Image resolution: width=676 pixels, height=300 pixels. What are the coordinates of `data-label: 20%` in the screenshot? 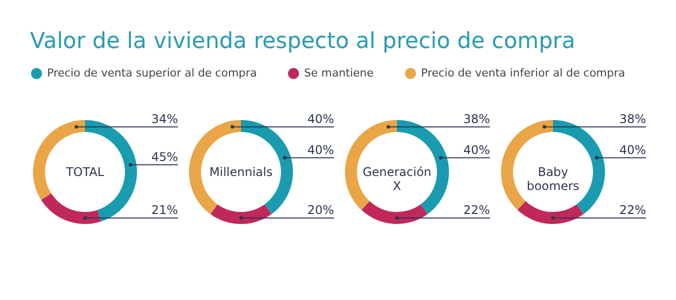 It's located at (320, 210).